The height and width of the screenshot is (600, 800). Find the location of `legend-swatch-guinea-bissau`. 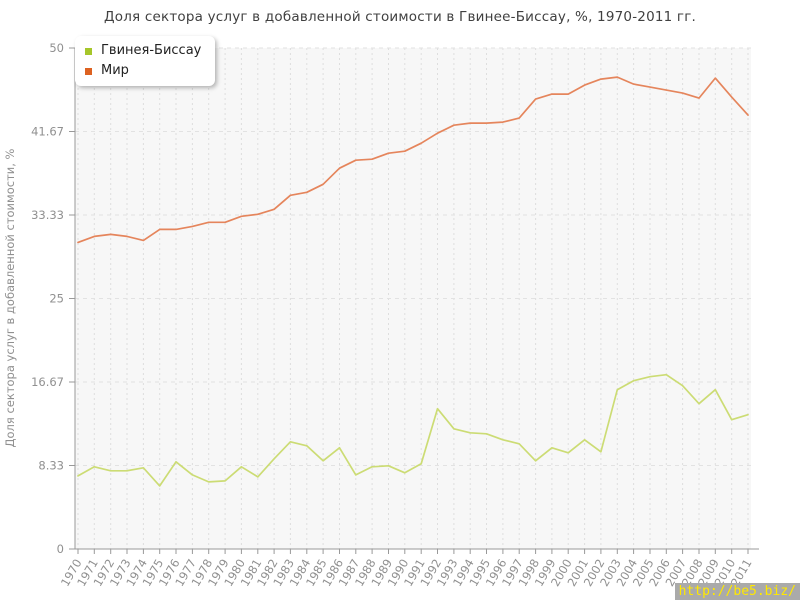

legend-swatch-guinea-bissau is located at coordinates (88, 51).